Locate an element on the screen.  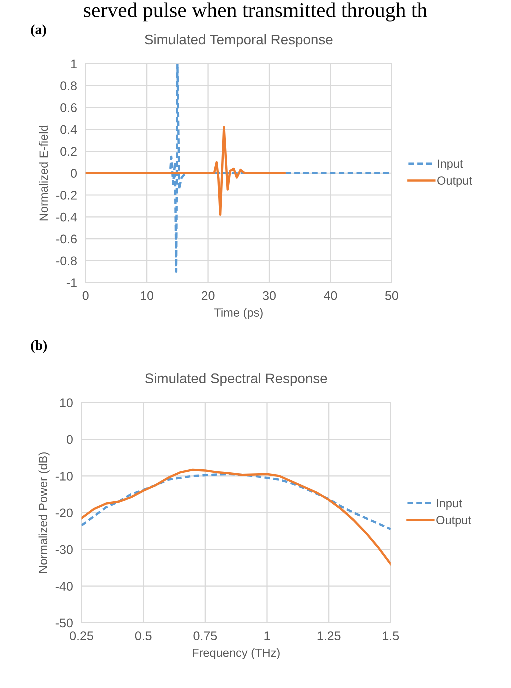
x-tick-label: 0 is located at coordinates (85, 295).